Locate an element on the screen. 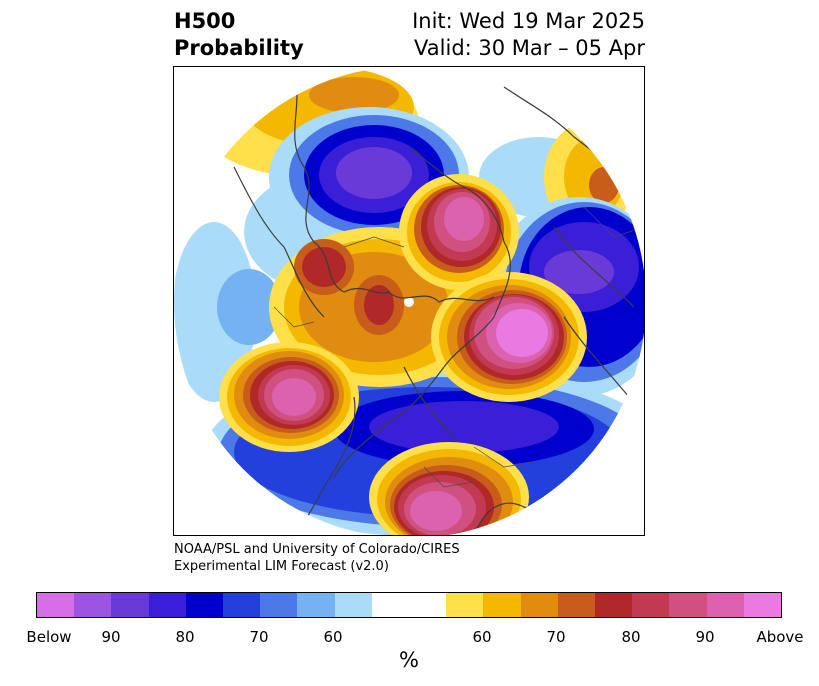 The height and width of the screenshot is (686, 819). colorbar-tick-label: Below is located at coordinates (49, 637).